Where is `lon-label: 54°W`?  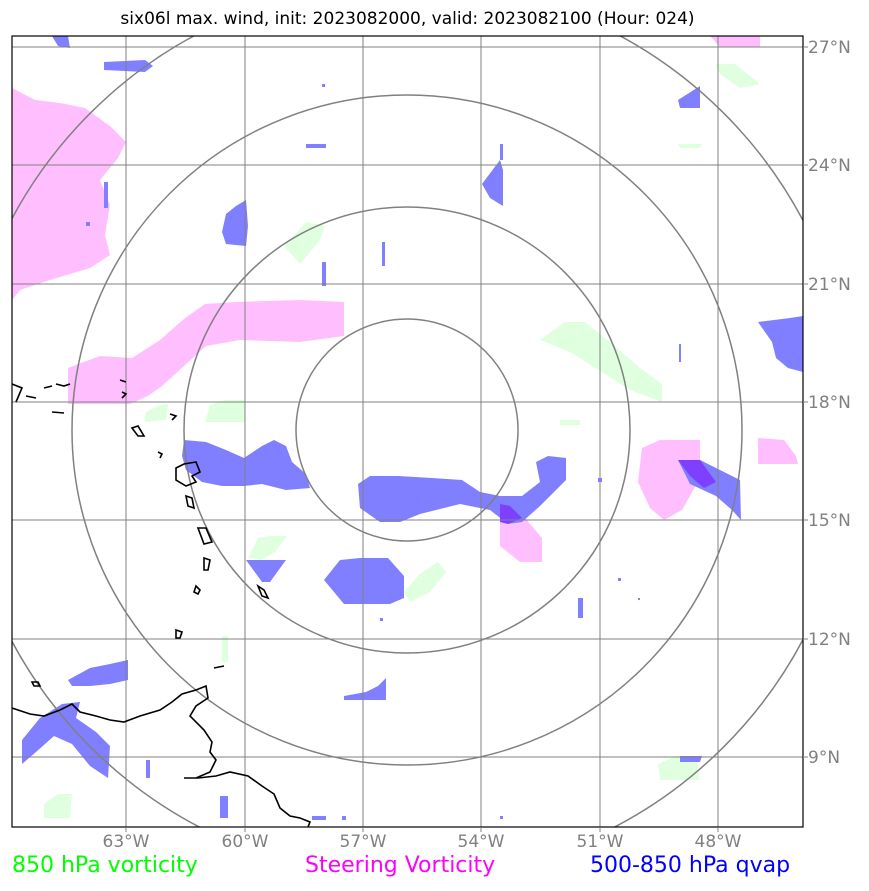 lon-label: 54°W is located at coordinates (481, 842).